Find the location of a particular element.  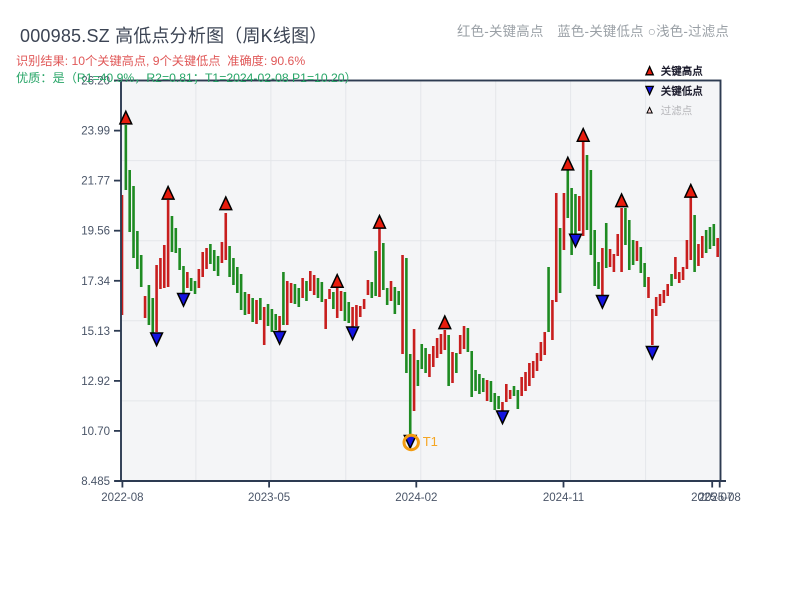

svg-text: 23.99 is located at coordinates (95, 132).